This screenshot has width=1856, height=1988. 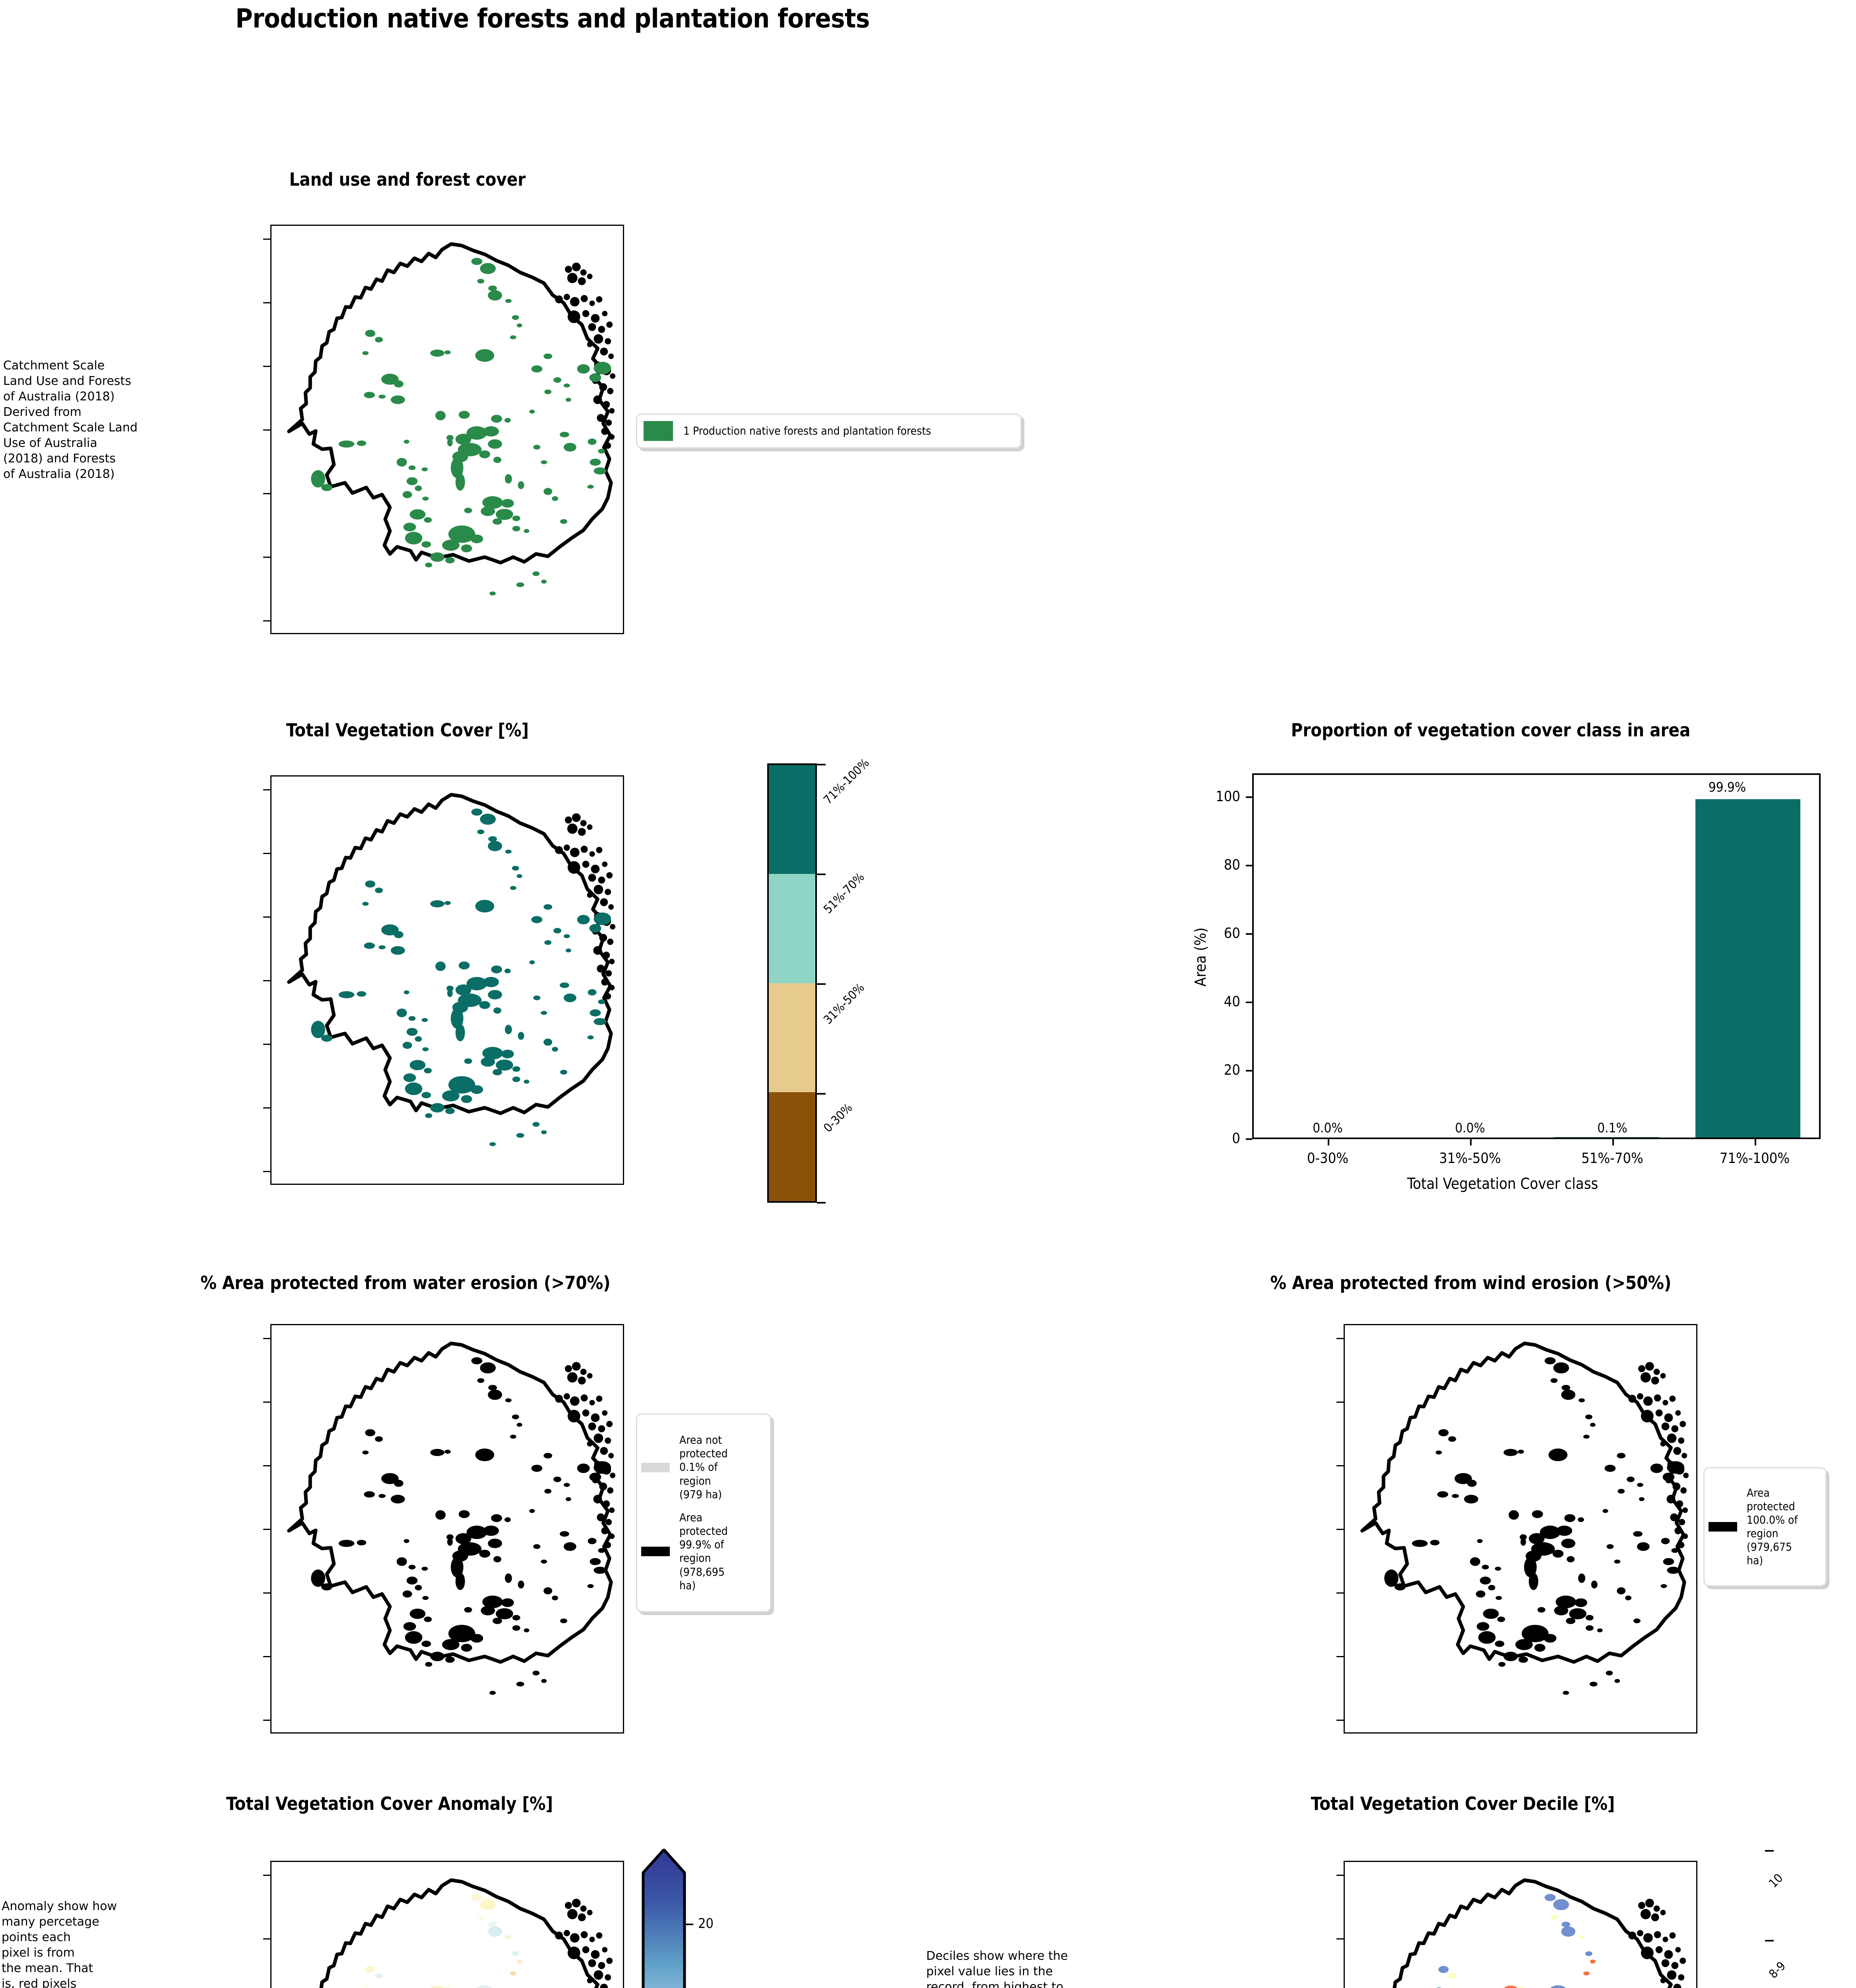 What do you see at coordinates (1232, 1070) in the screenshot?
I see `bar-ytick-label-20: 20` at bounding box center [1232, 1070].